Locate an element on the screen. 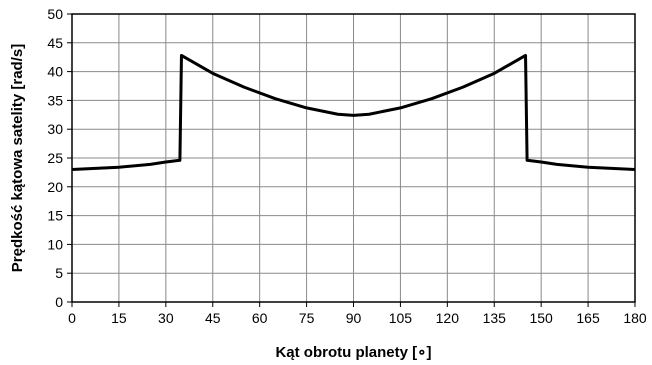 This screenshot has width=652, height=365. y-tick-label: 25 is located at coordinates (55, 158).